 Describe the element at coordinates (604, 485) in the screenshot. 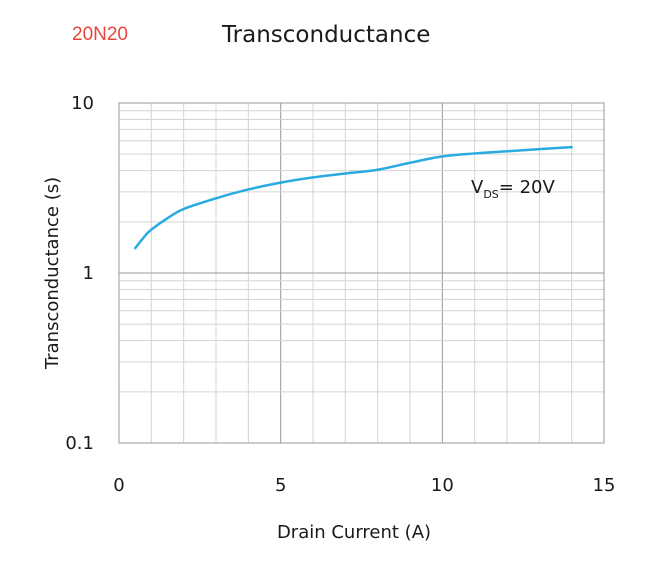

I see `x-tick-label: 15` at that location.